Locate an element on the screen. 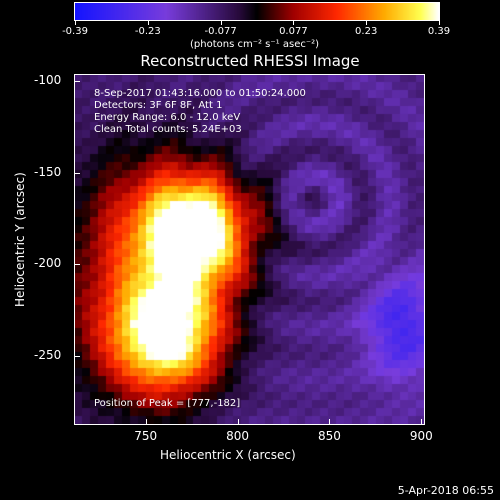 Image resolution: width=500 pixels, height=500 pixels. y-tick-label: -250 is located at coordinates (48, 354).